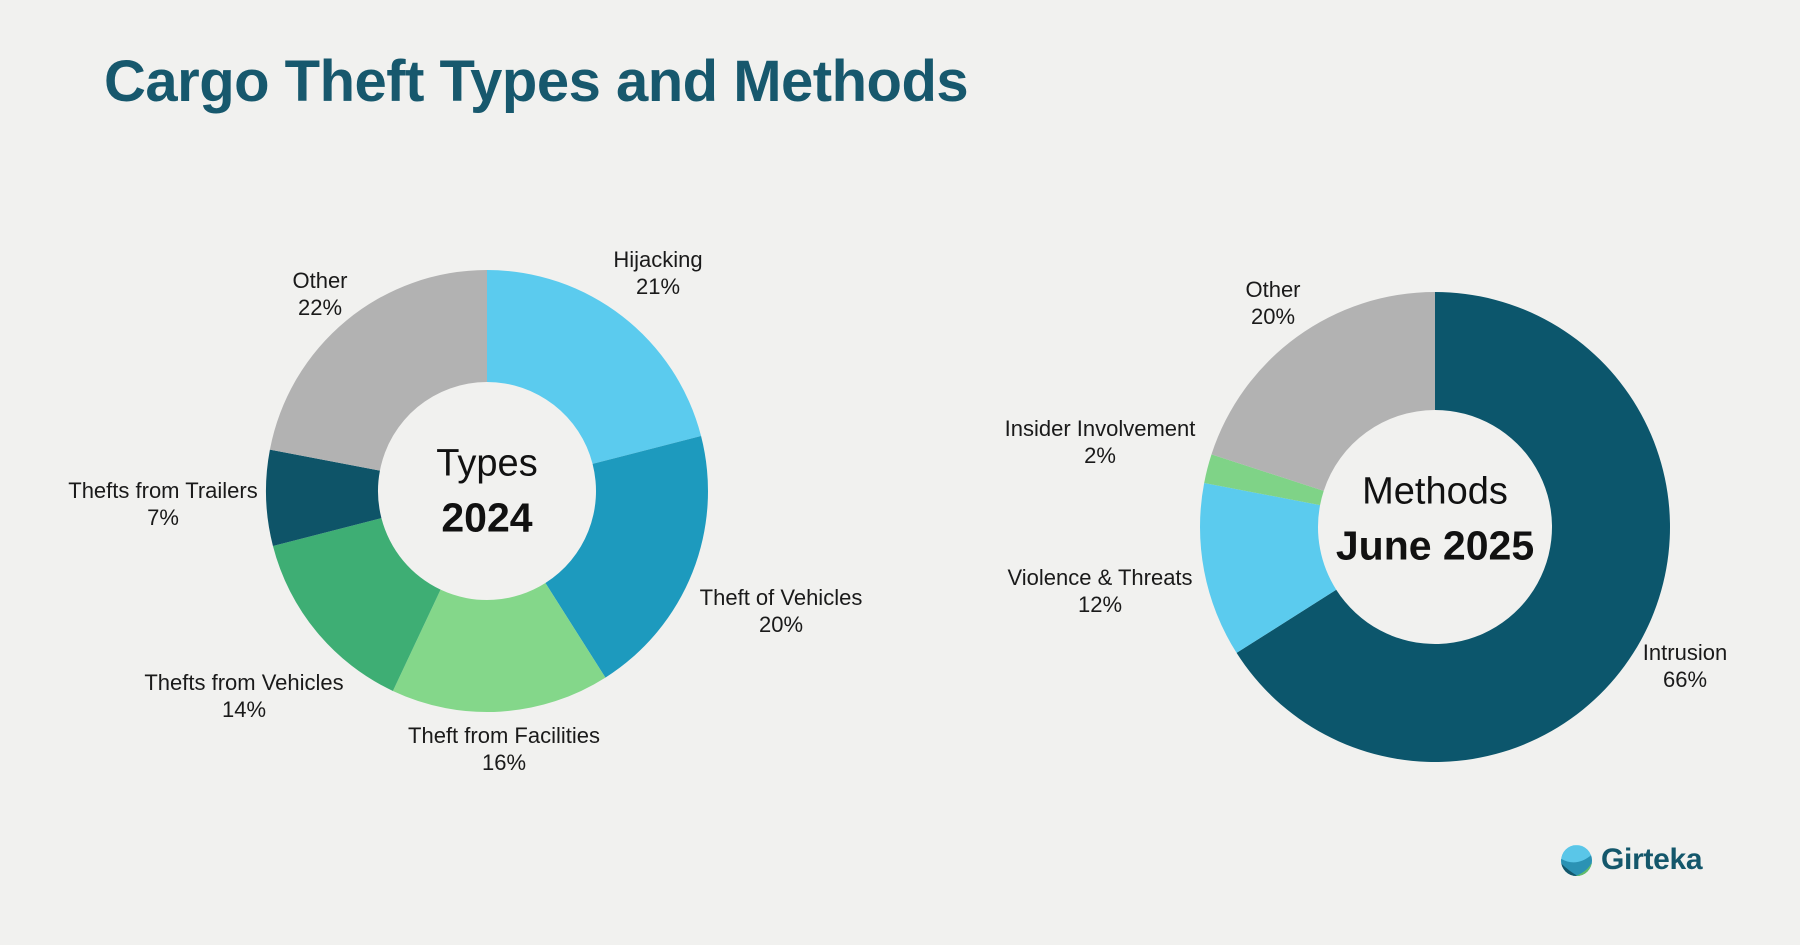  What do you see at coordinates (1273, 289) in the screenshot?
I see `label-other-methods-name: Other` at bounding box center [1273, 289].